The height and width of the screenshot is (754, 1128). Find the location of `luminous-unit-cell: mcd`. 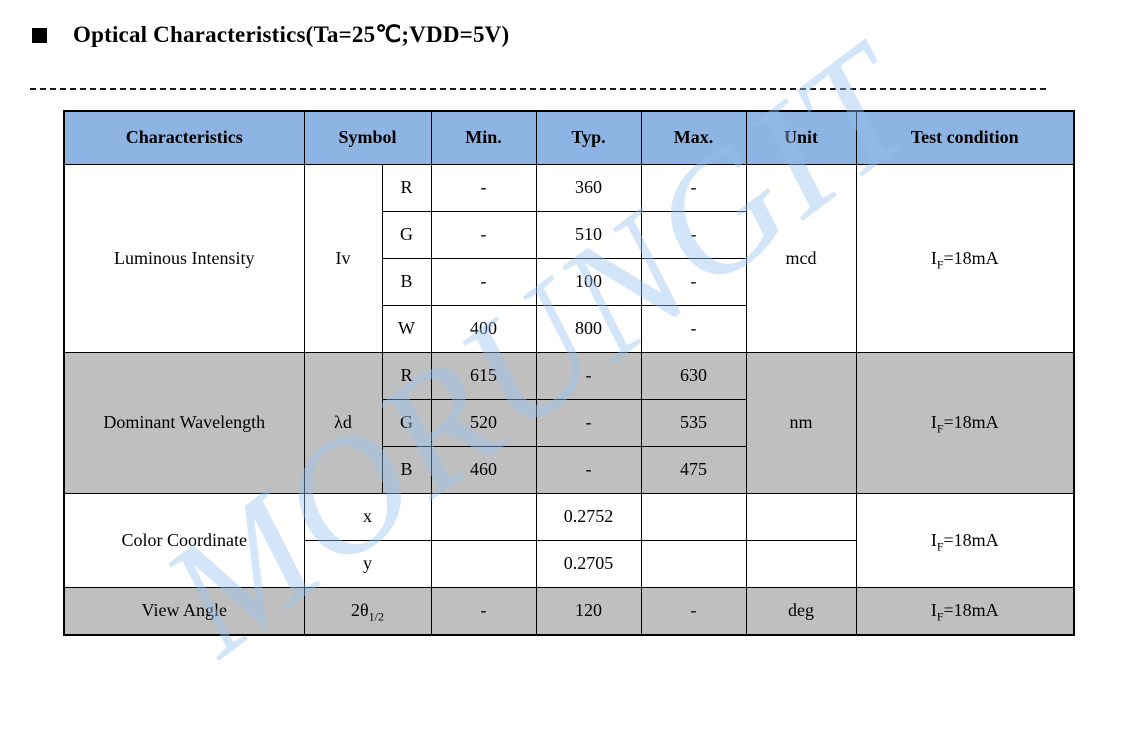

luminous-unit-cell: mcd is located at coordinates (801, 258).